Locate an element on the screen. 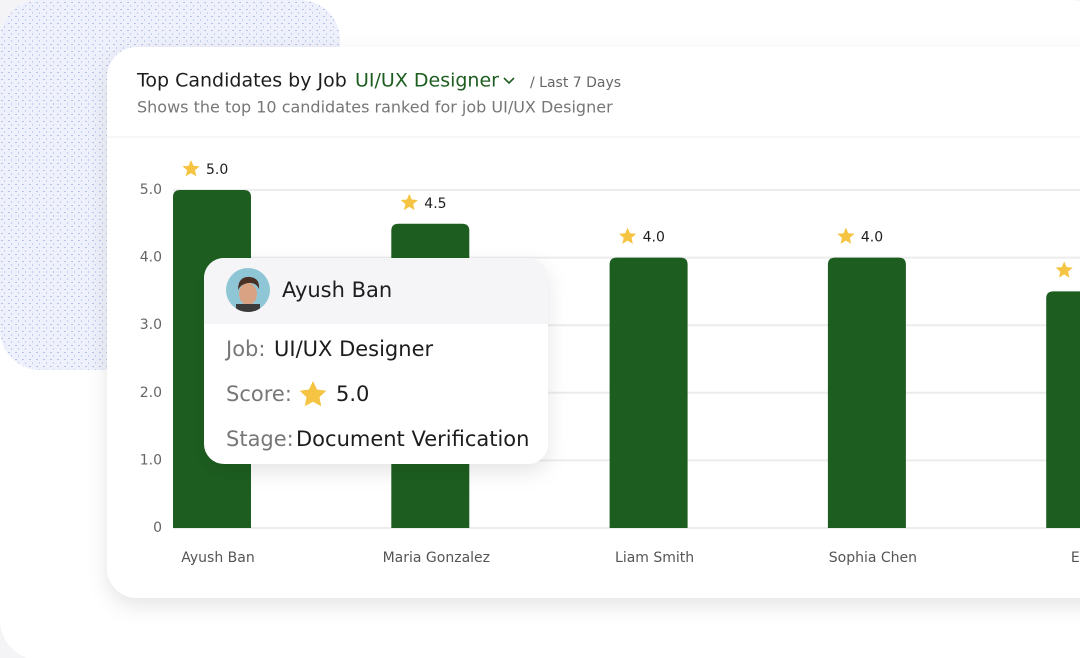 The image size is (1080, 658). x-tick-label: Ethan is located at coordinates (1075, 558).